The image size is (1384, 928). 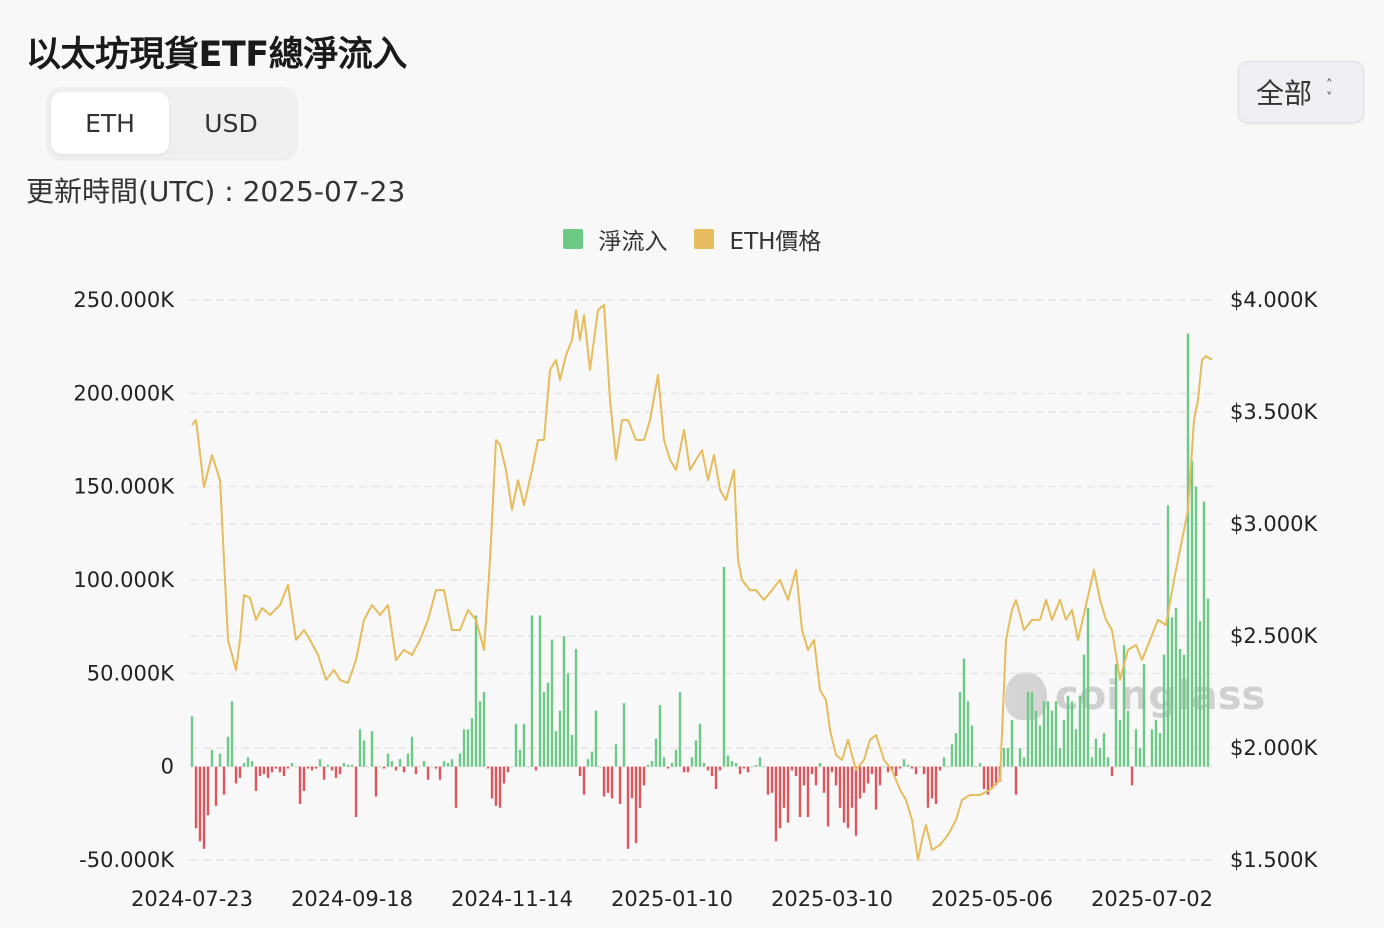 I want to click on toggle-usd: USD, so click(x=231, y=123).